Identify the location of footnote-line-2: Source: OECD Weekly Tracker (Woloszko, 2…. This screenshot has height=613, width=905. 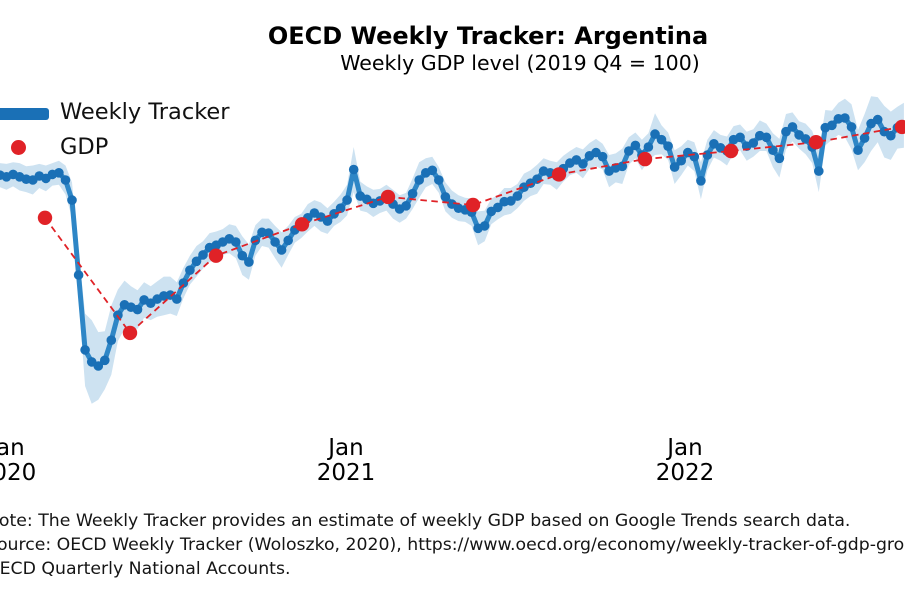
(452, 545).